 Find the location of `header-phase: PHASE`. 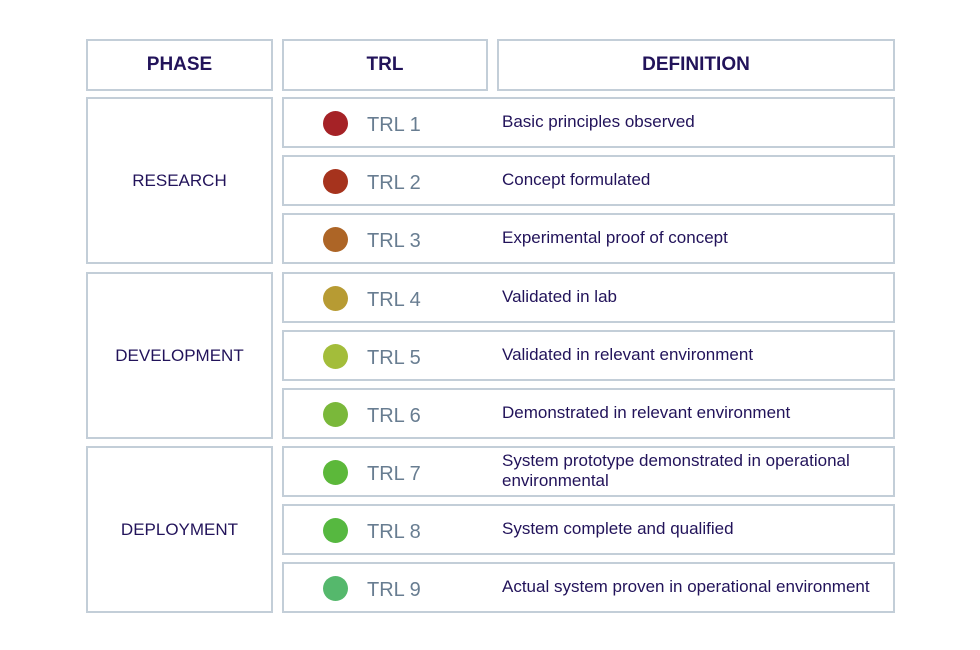

header-phase: PHASE is located at coordinates (179, 65).